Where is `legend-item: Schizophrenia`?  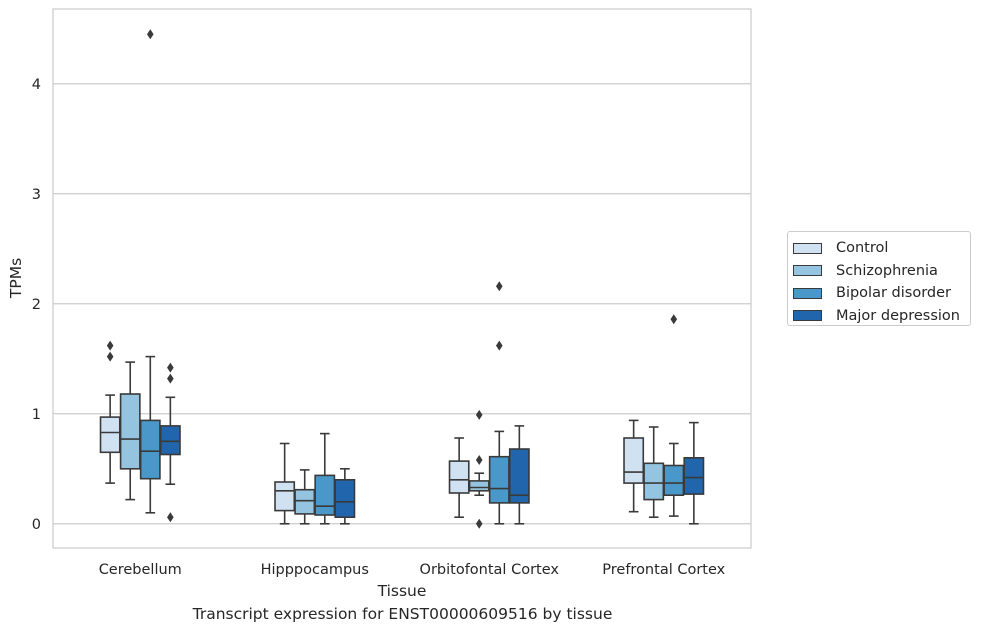 legend-item: Schizophrenia is located at coordinates (881, 271).